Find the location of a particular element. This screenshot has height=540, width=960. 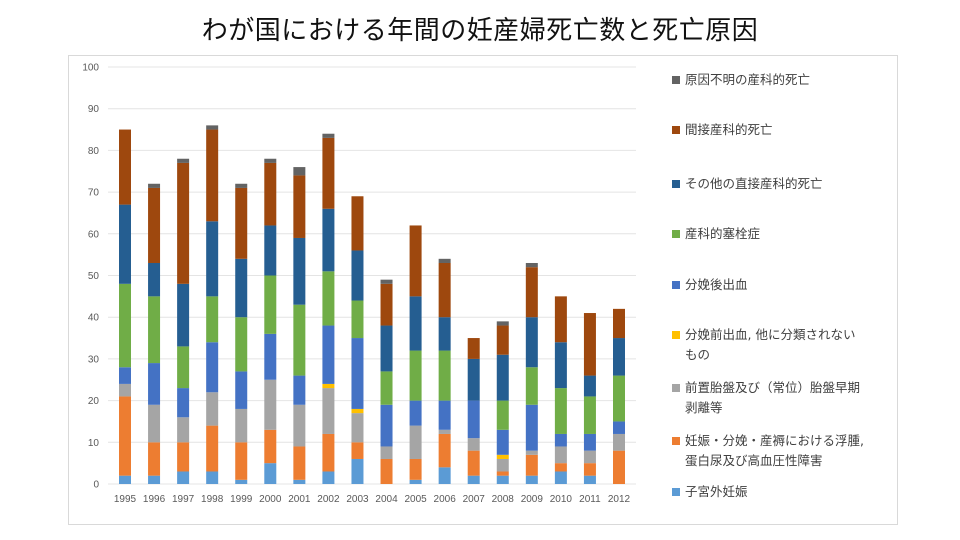

y-tick-label: 10 is located at coordinates (94, 443).